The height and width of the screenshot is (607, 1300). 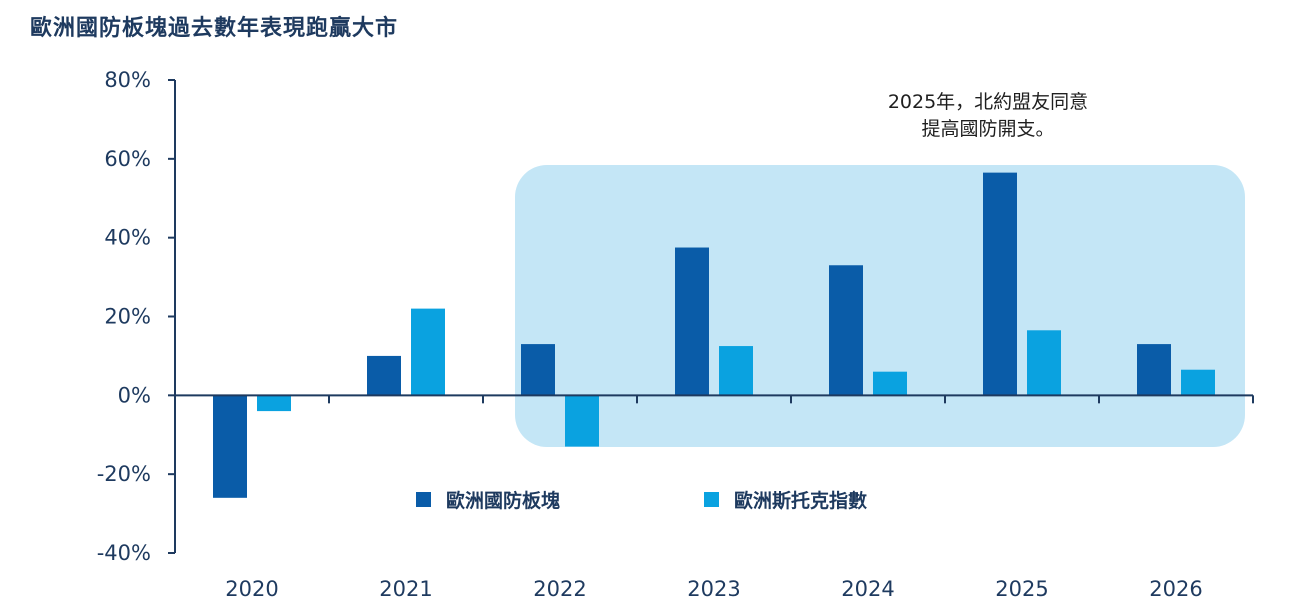 I want to click on bar-stoxx-2023, so click(x=736, y=371).